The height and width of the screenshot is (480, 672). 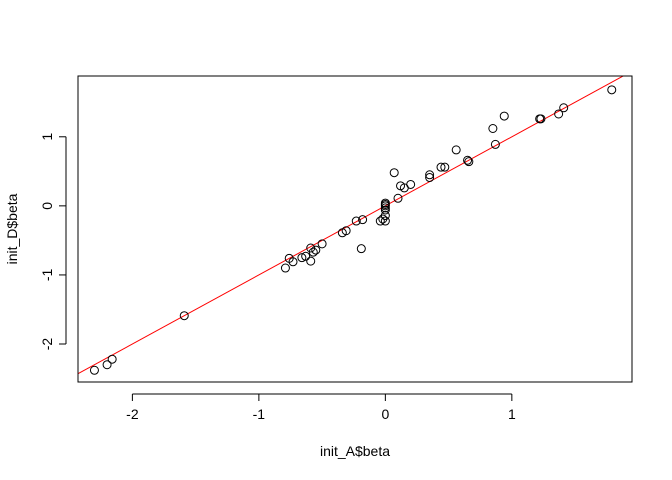 I want to click on y-axis: -2 -1 0 1, so click(x=53, y=242).